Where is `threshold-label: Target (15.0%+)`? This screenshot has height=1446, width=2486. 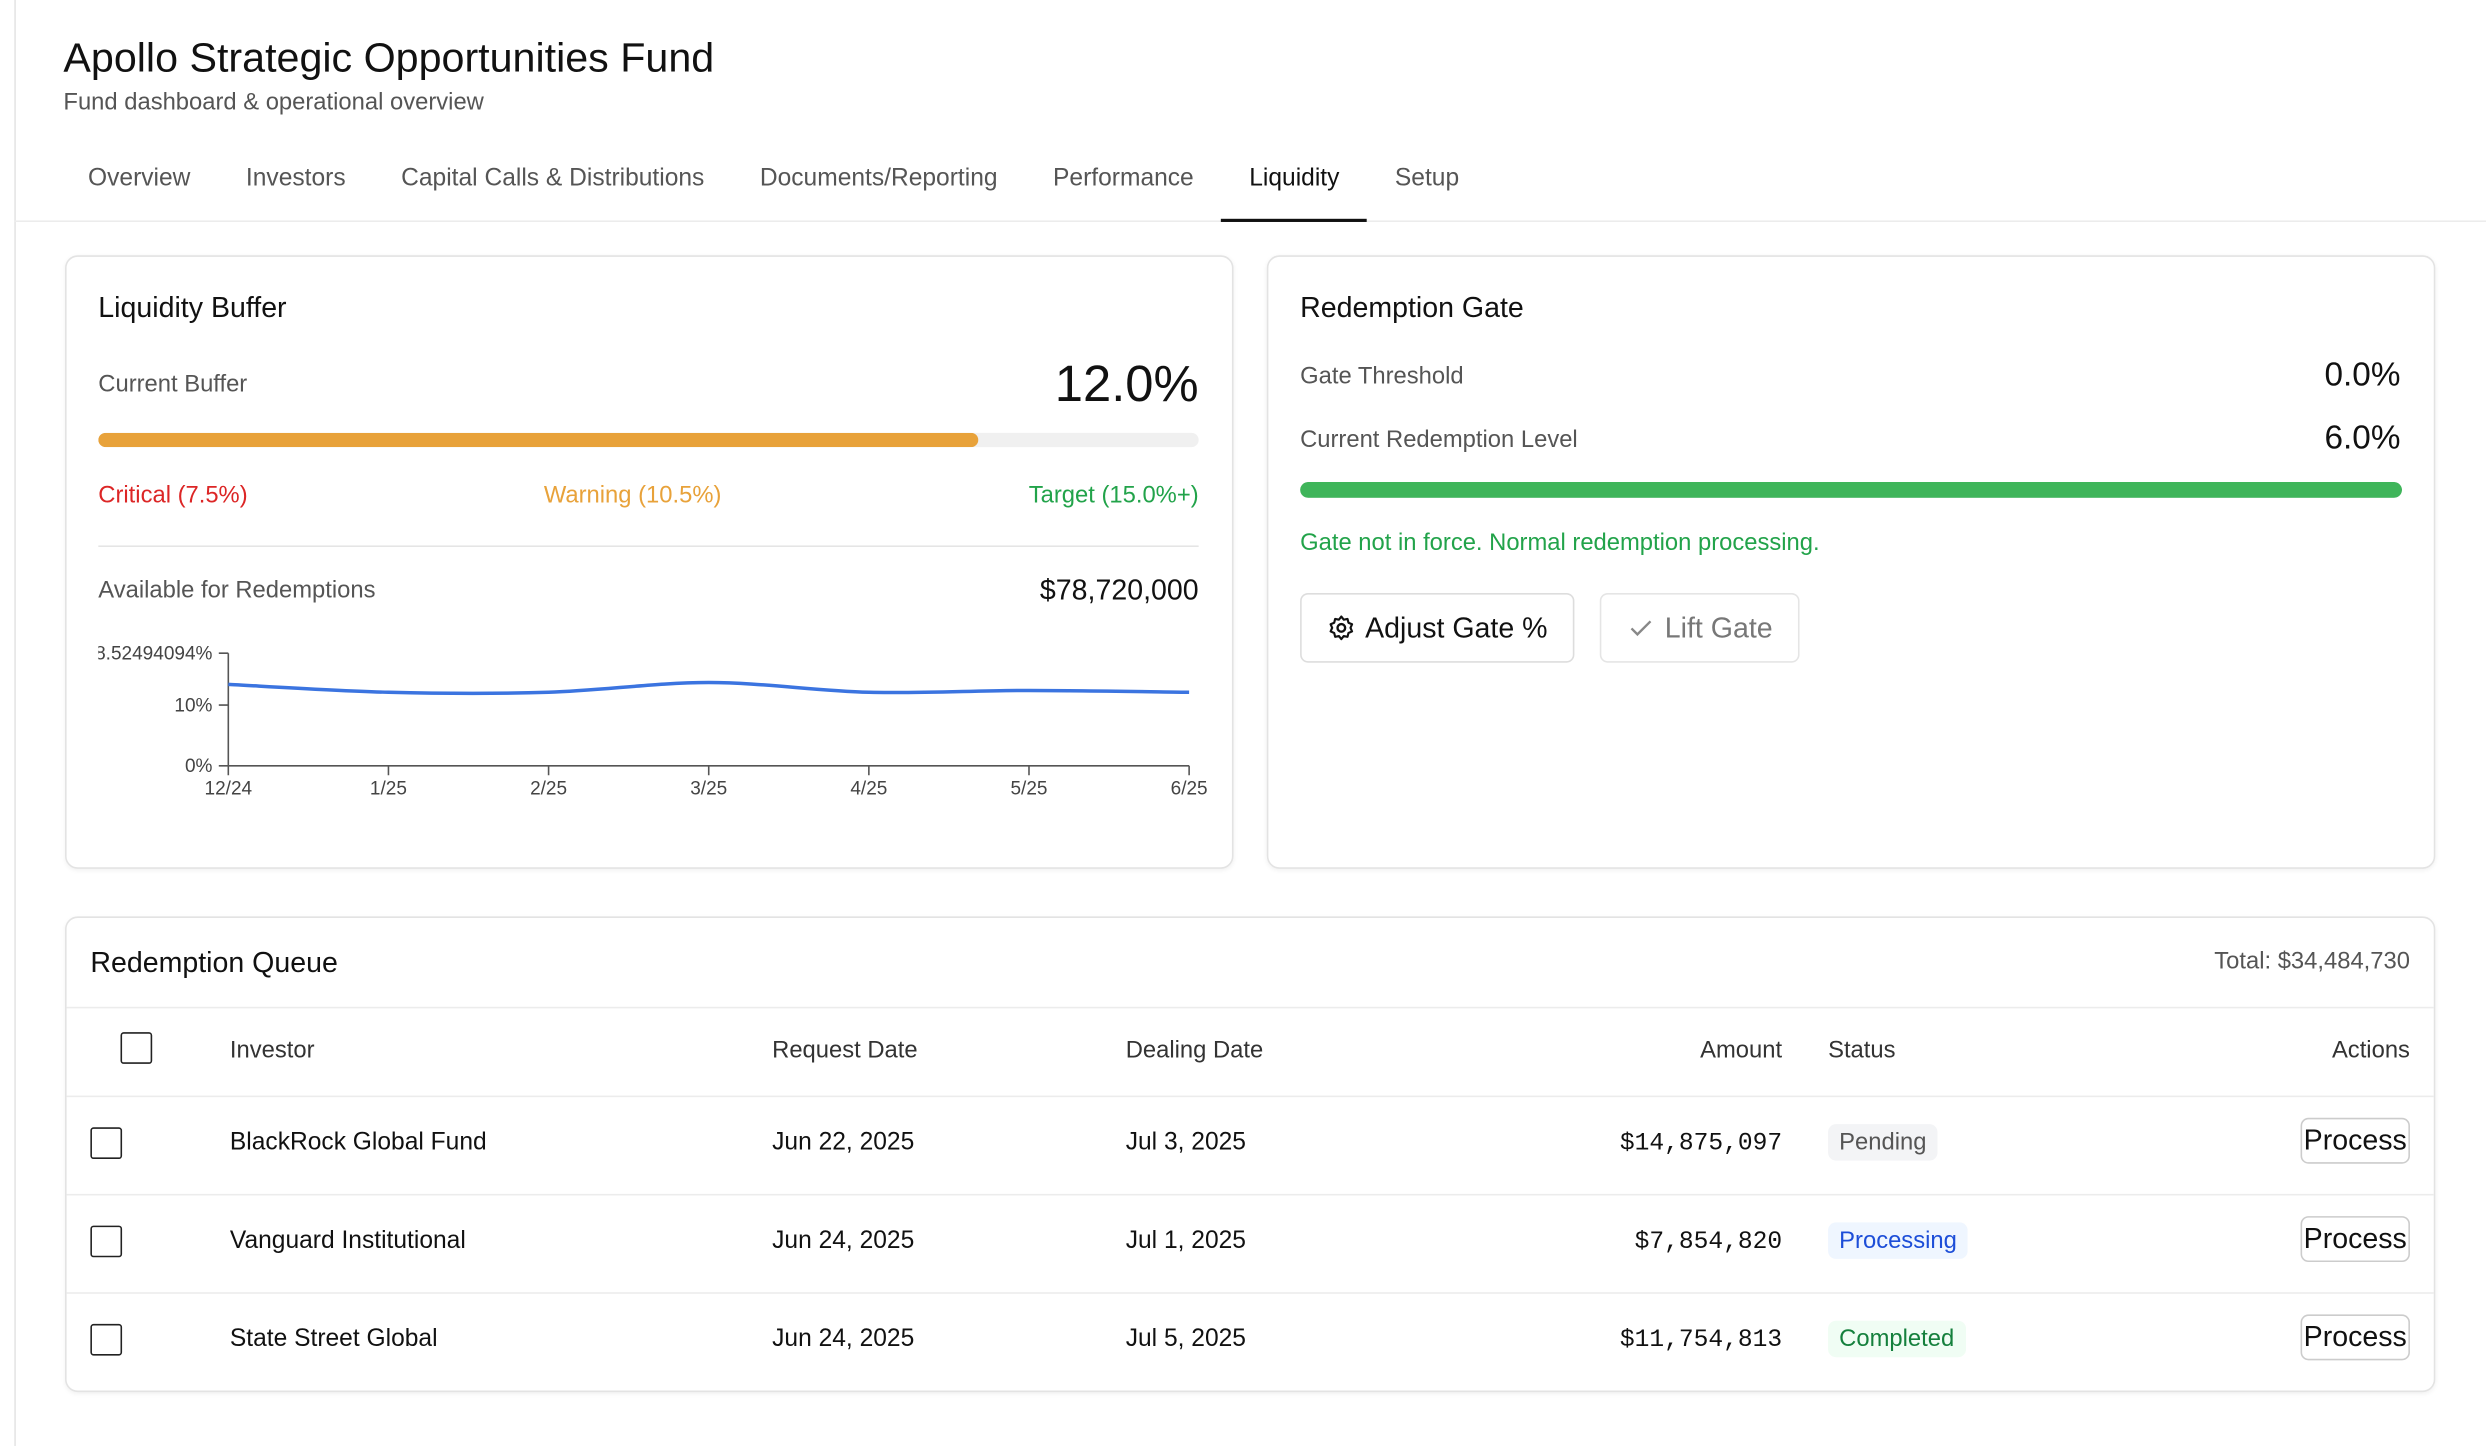
threshold-label: Target (15.0%+) is located at coordinates (1113, 495).